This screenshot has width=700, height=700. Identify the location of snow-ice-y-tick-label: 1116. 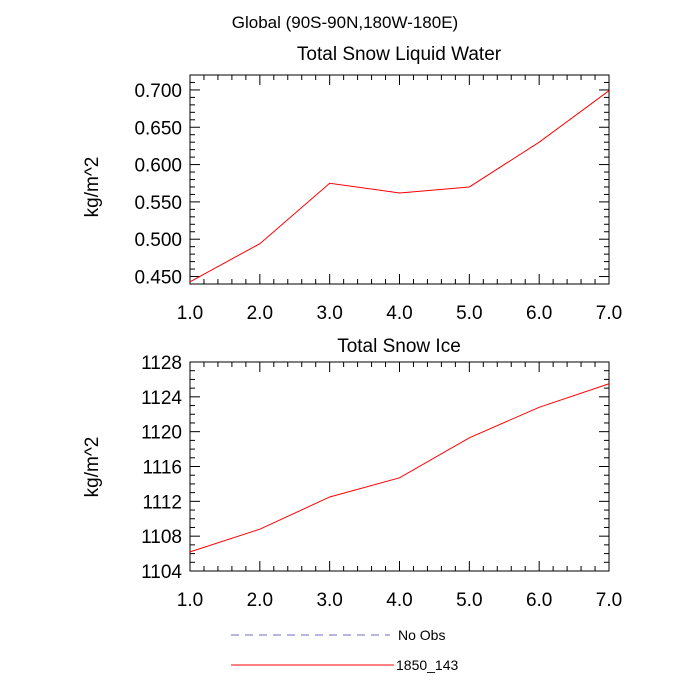
(162, 468).